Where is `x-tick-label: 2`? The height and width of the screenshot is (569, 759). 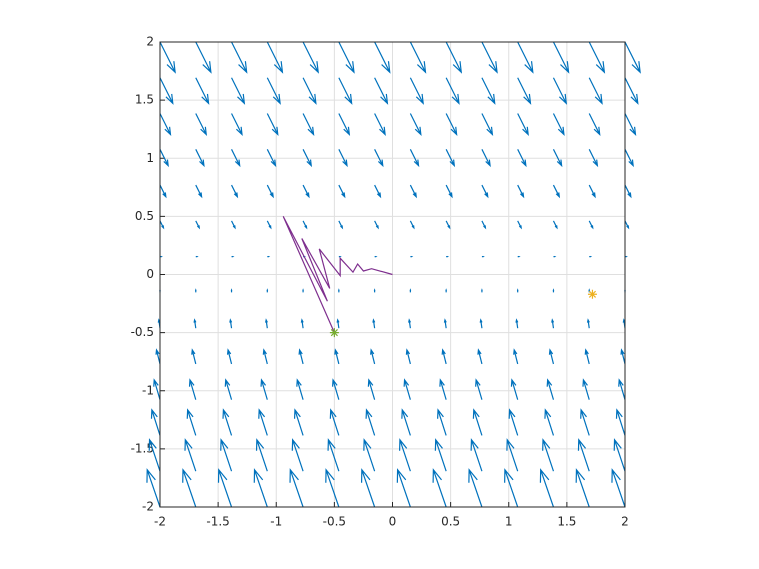
x-tick-label: 2 is located at coordinates (625, 522).